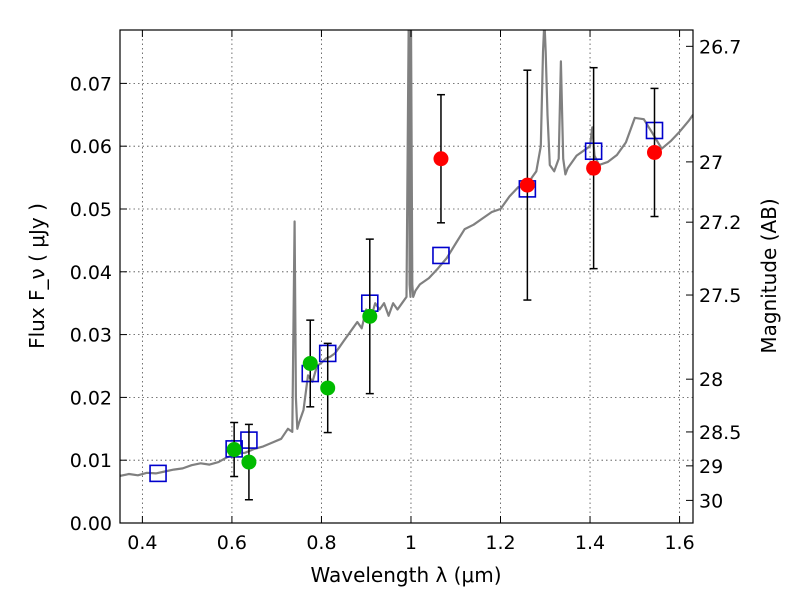 Image resolution: width=800 pixels, height=600 pixels. Describe the element at coordinates (232, 543) in the screenshot. I see `x-tick-label: 0.6` at that location.